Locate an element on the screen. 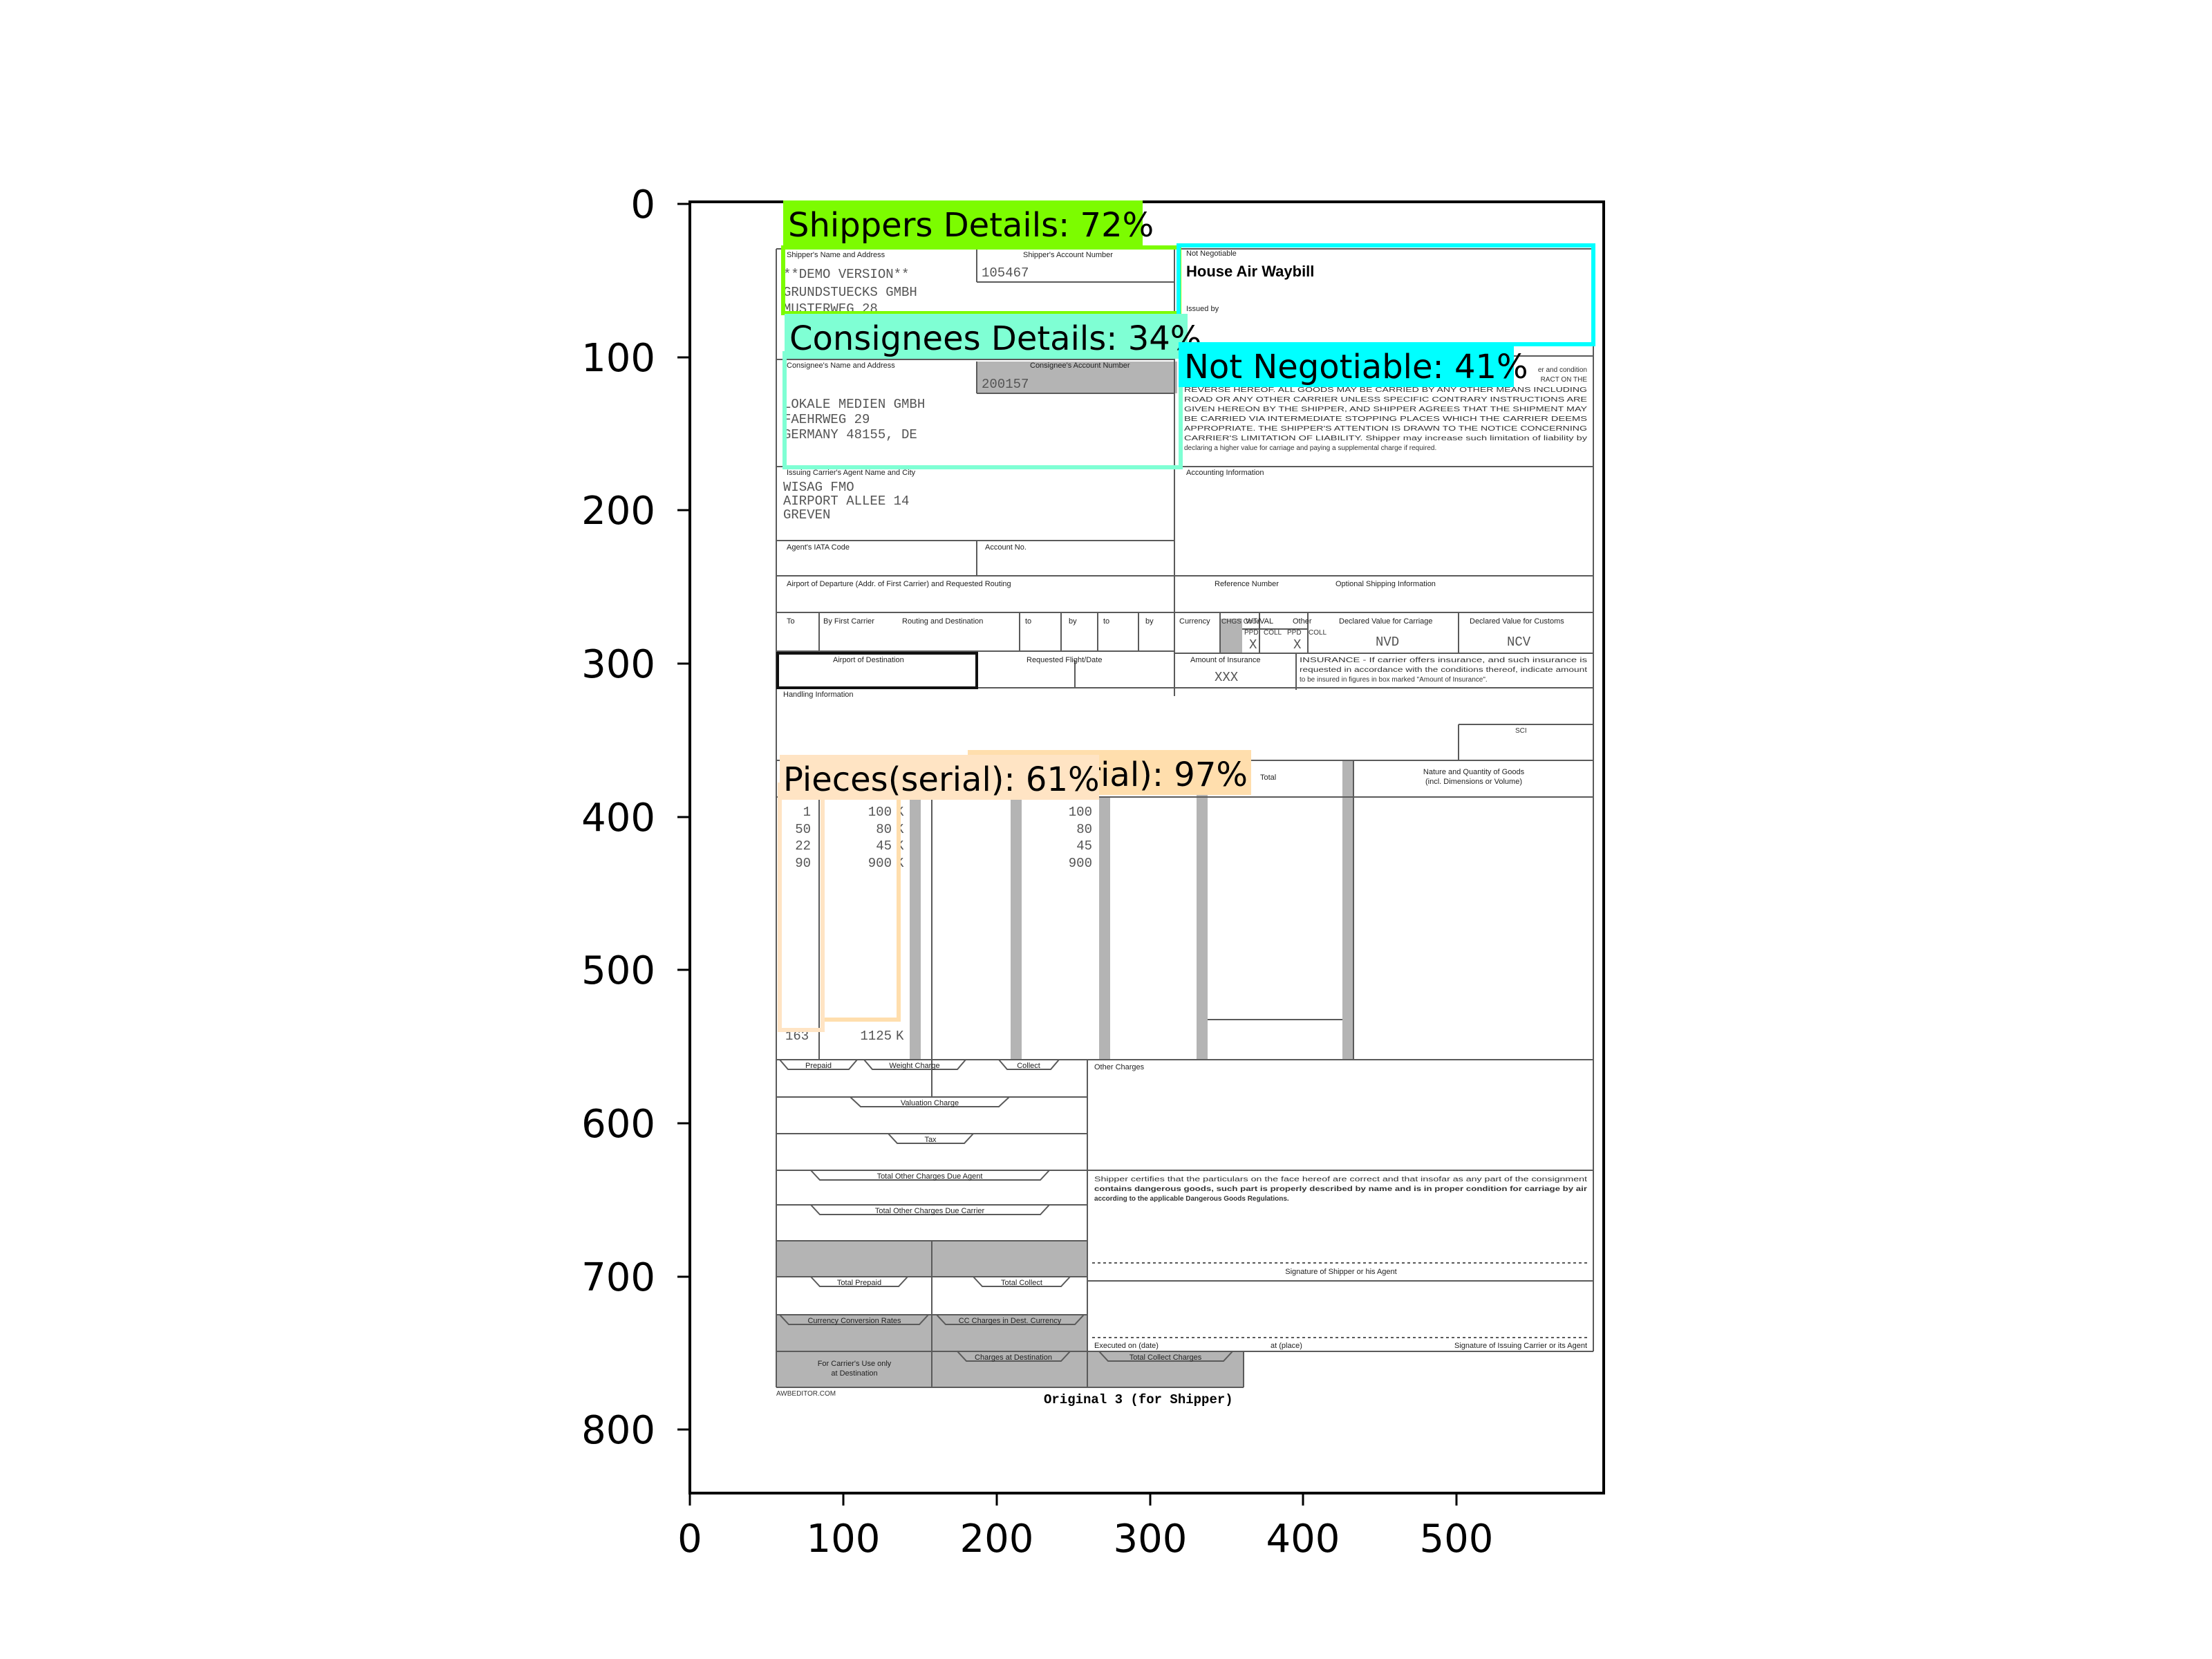  shippers-details-label-bg is located at coordinates (963, 222).